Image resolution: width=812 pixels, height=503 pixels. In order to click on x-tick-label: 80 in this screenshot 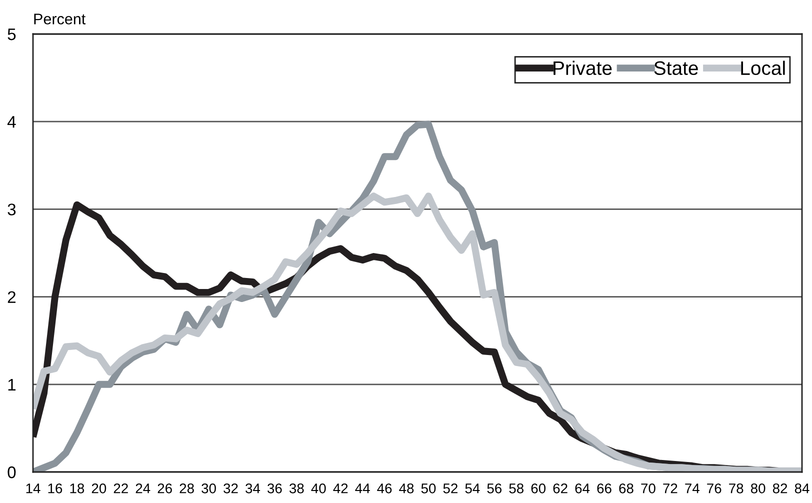, I will do `click(758, 488)`.